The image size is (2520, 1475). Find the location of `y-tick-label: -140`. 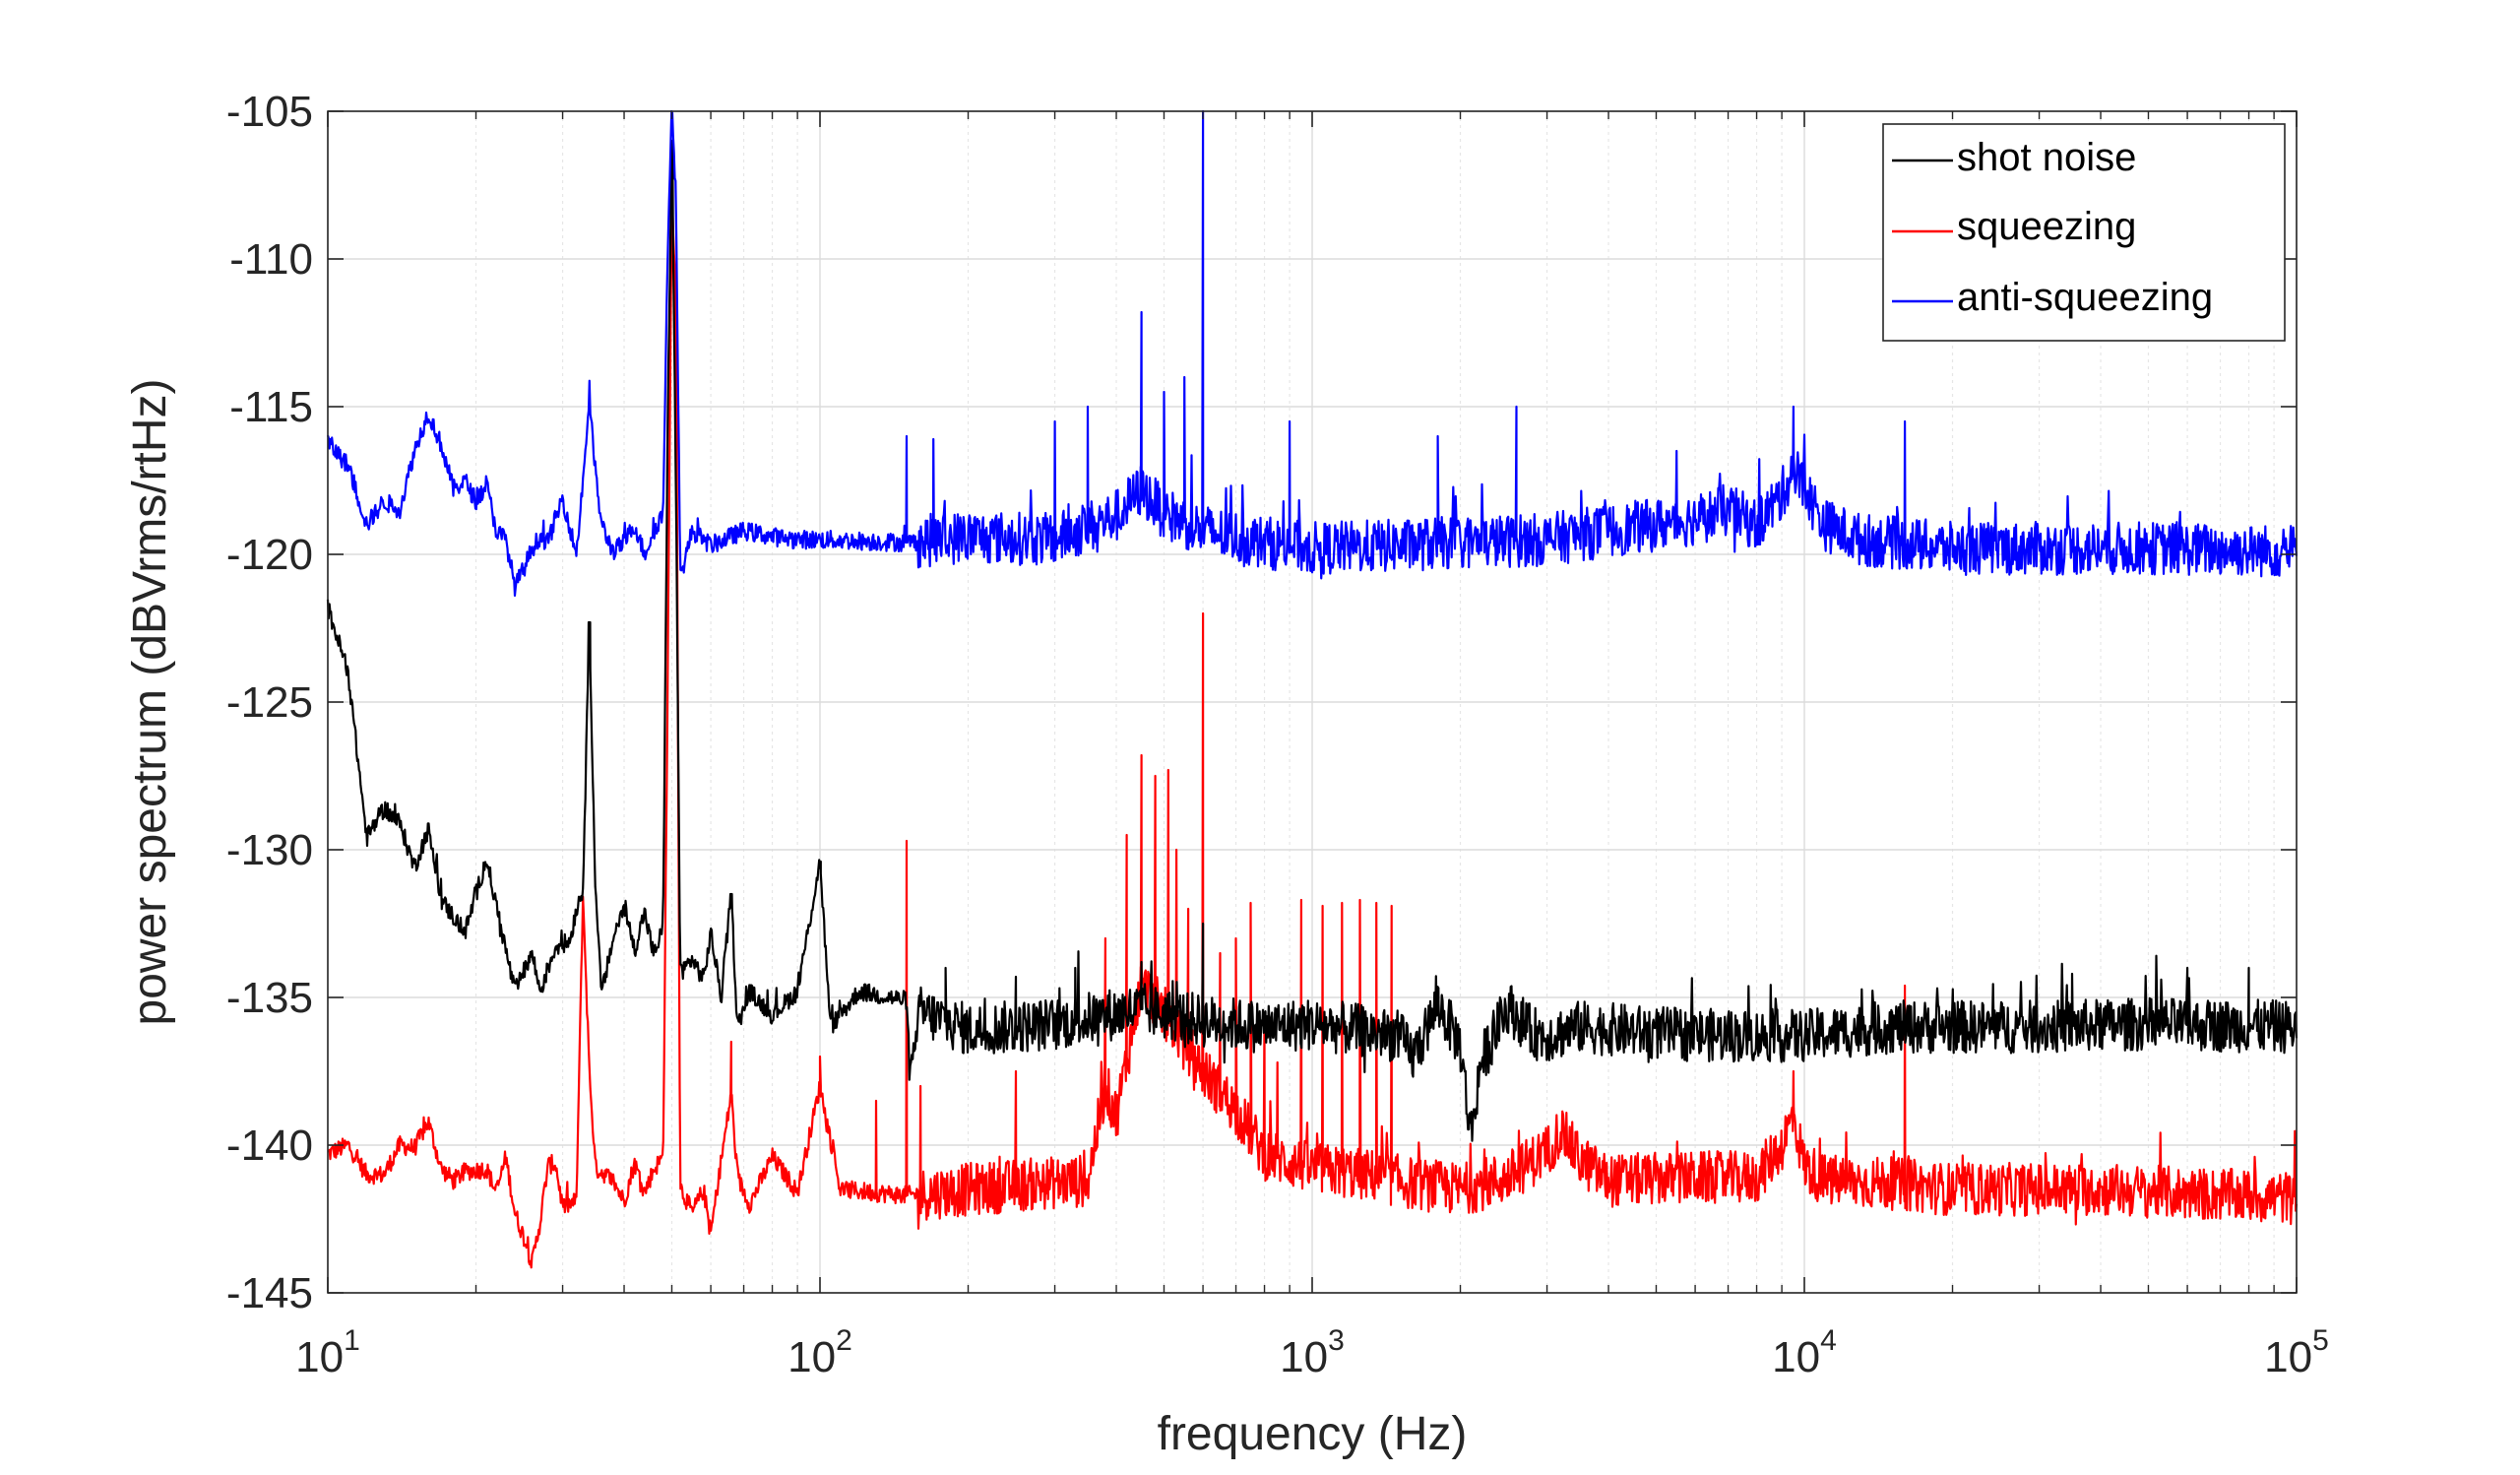

y-tick-label: -140 is located at coordinates (269, 1146).